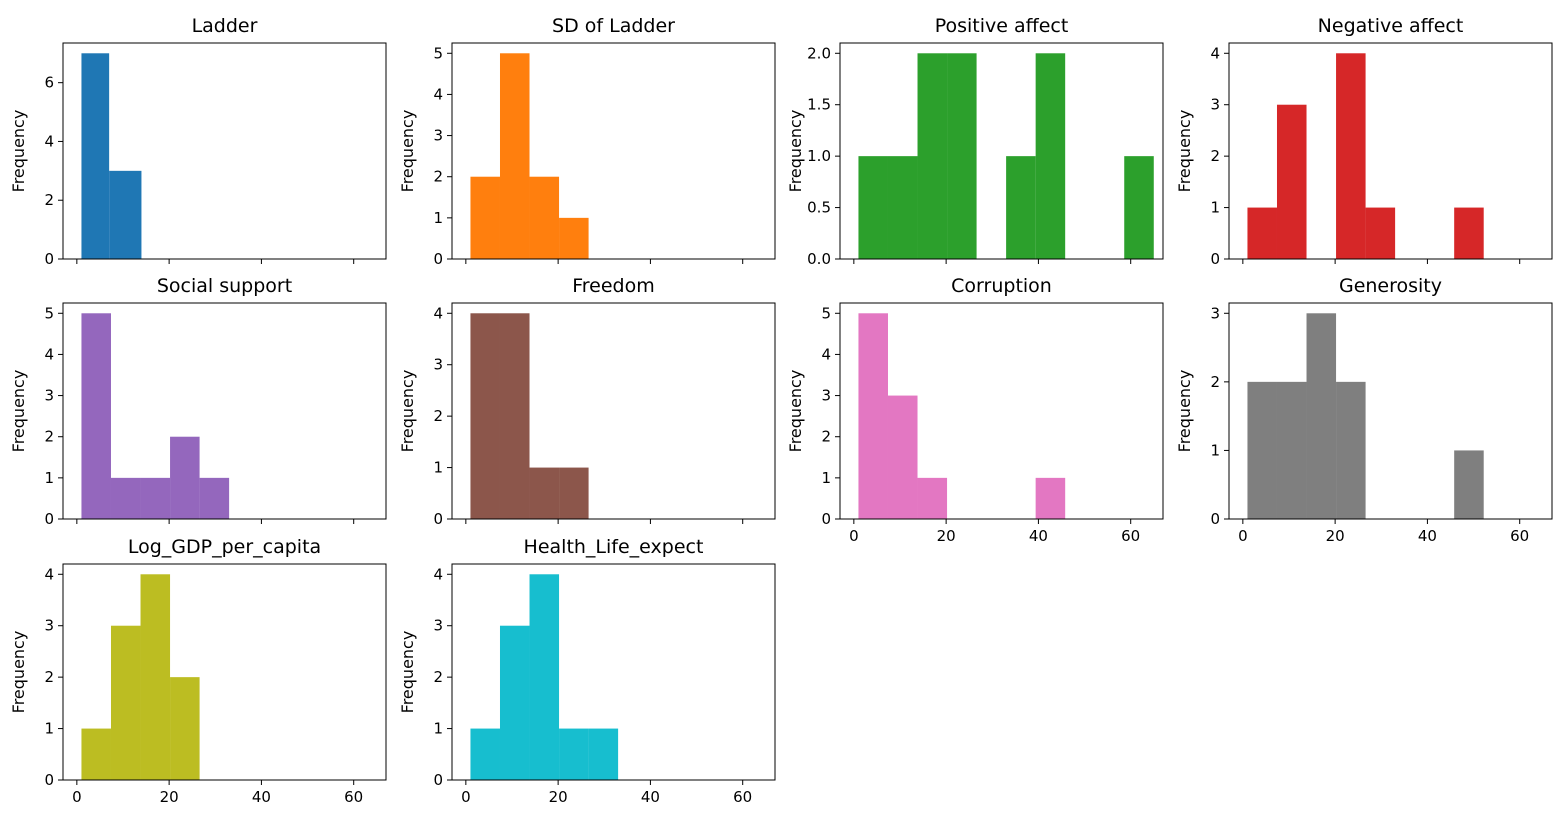 The height and width of the screenshot is (814, 1565). I want to click on subplot-title: Generosity, so click(1390, 286).